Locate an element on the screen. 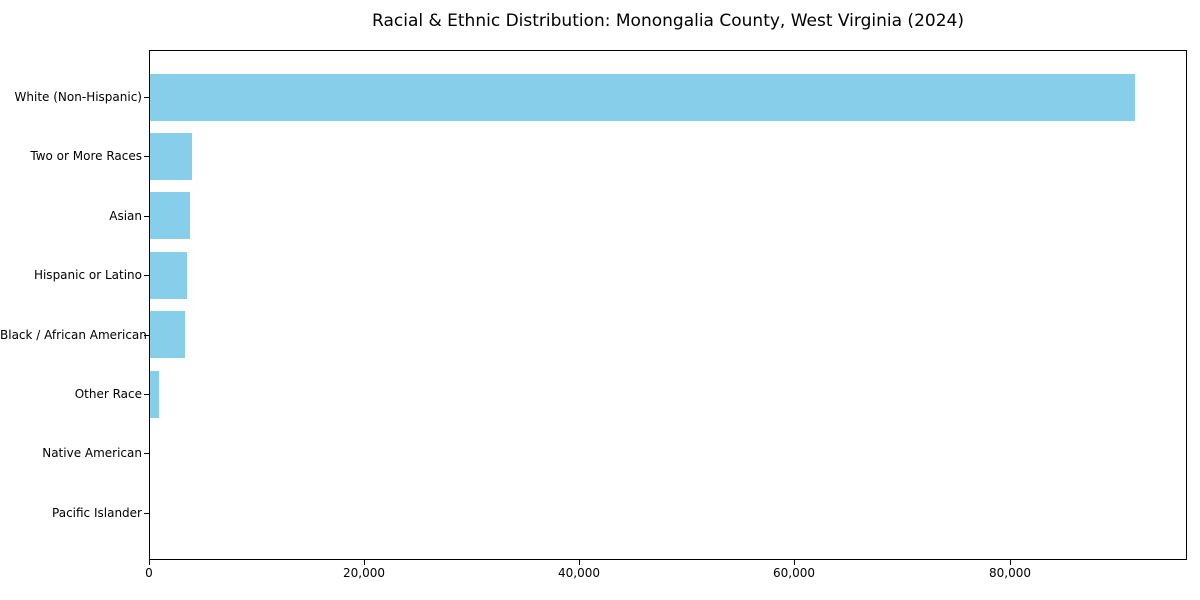 The image size is (1200, 600). y-tick-label: White (Non-Hispanic) is located at coordinates (78, 97).